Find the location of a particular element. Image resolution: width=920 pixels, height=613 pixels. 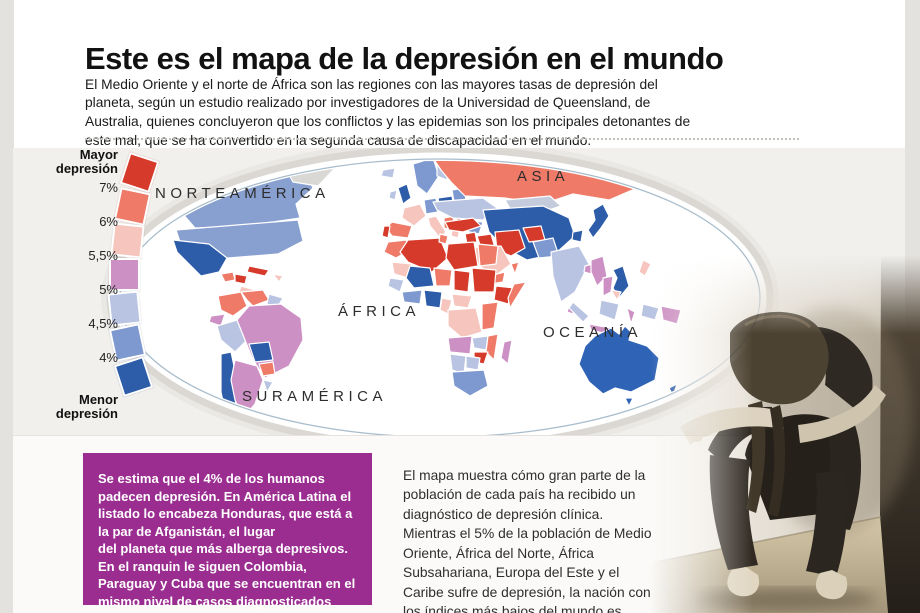

legend-tick-7: 7% is located at coordinates (108, 187).